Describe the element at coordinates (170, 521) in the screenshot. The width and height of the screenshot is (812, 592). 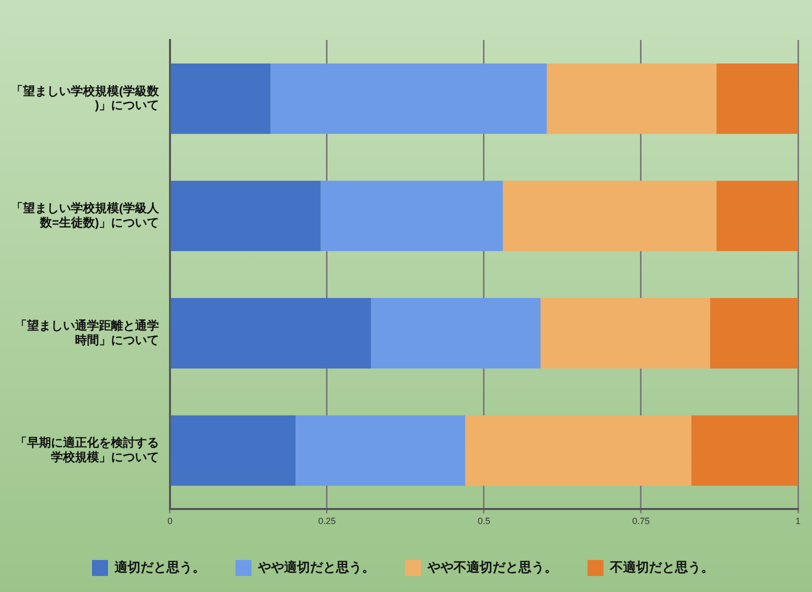
I see `x-tick-label: 0` at that location.